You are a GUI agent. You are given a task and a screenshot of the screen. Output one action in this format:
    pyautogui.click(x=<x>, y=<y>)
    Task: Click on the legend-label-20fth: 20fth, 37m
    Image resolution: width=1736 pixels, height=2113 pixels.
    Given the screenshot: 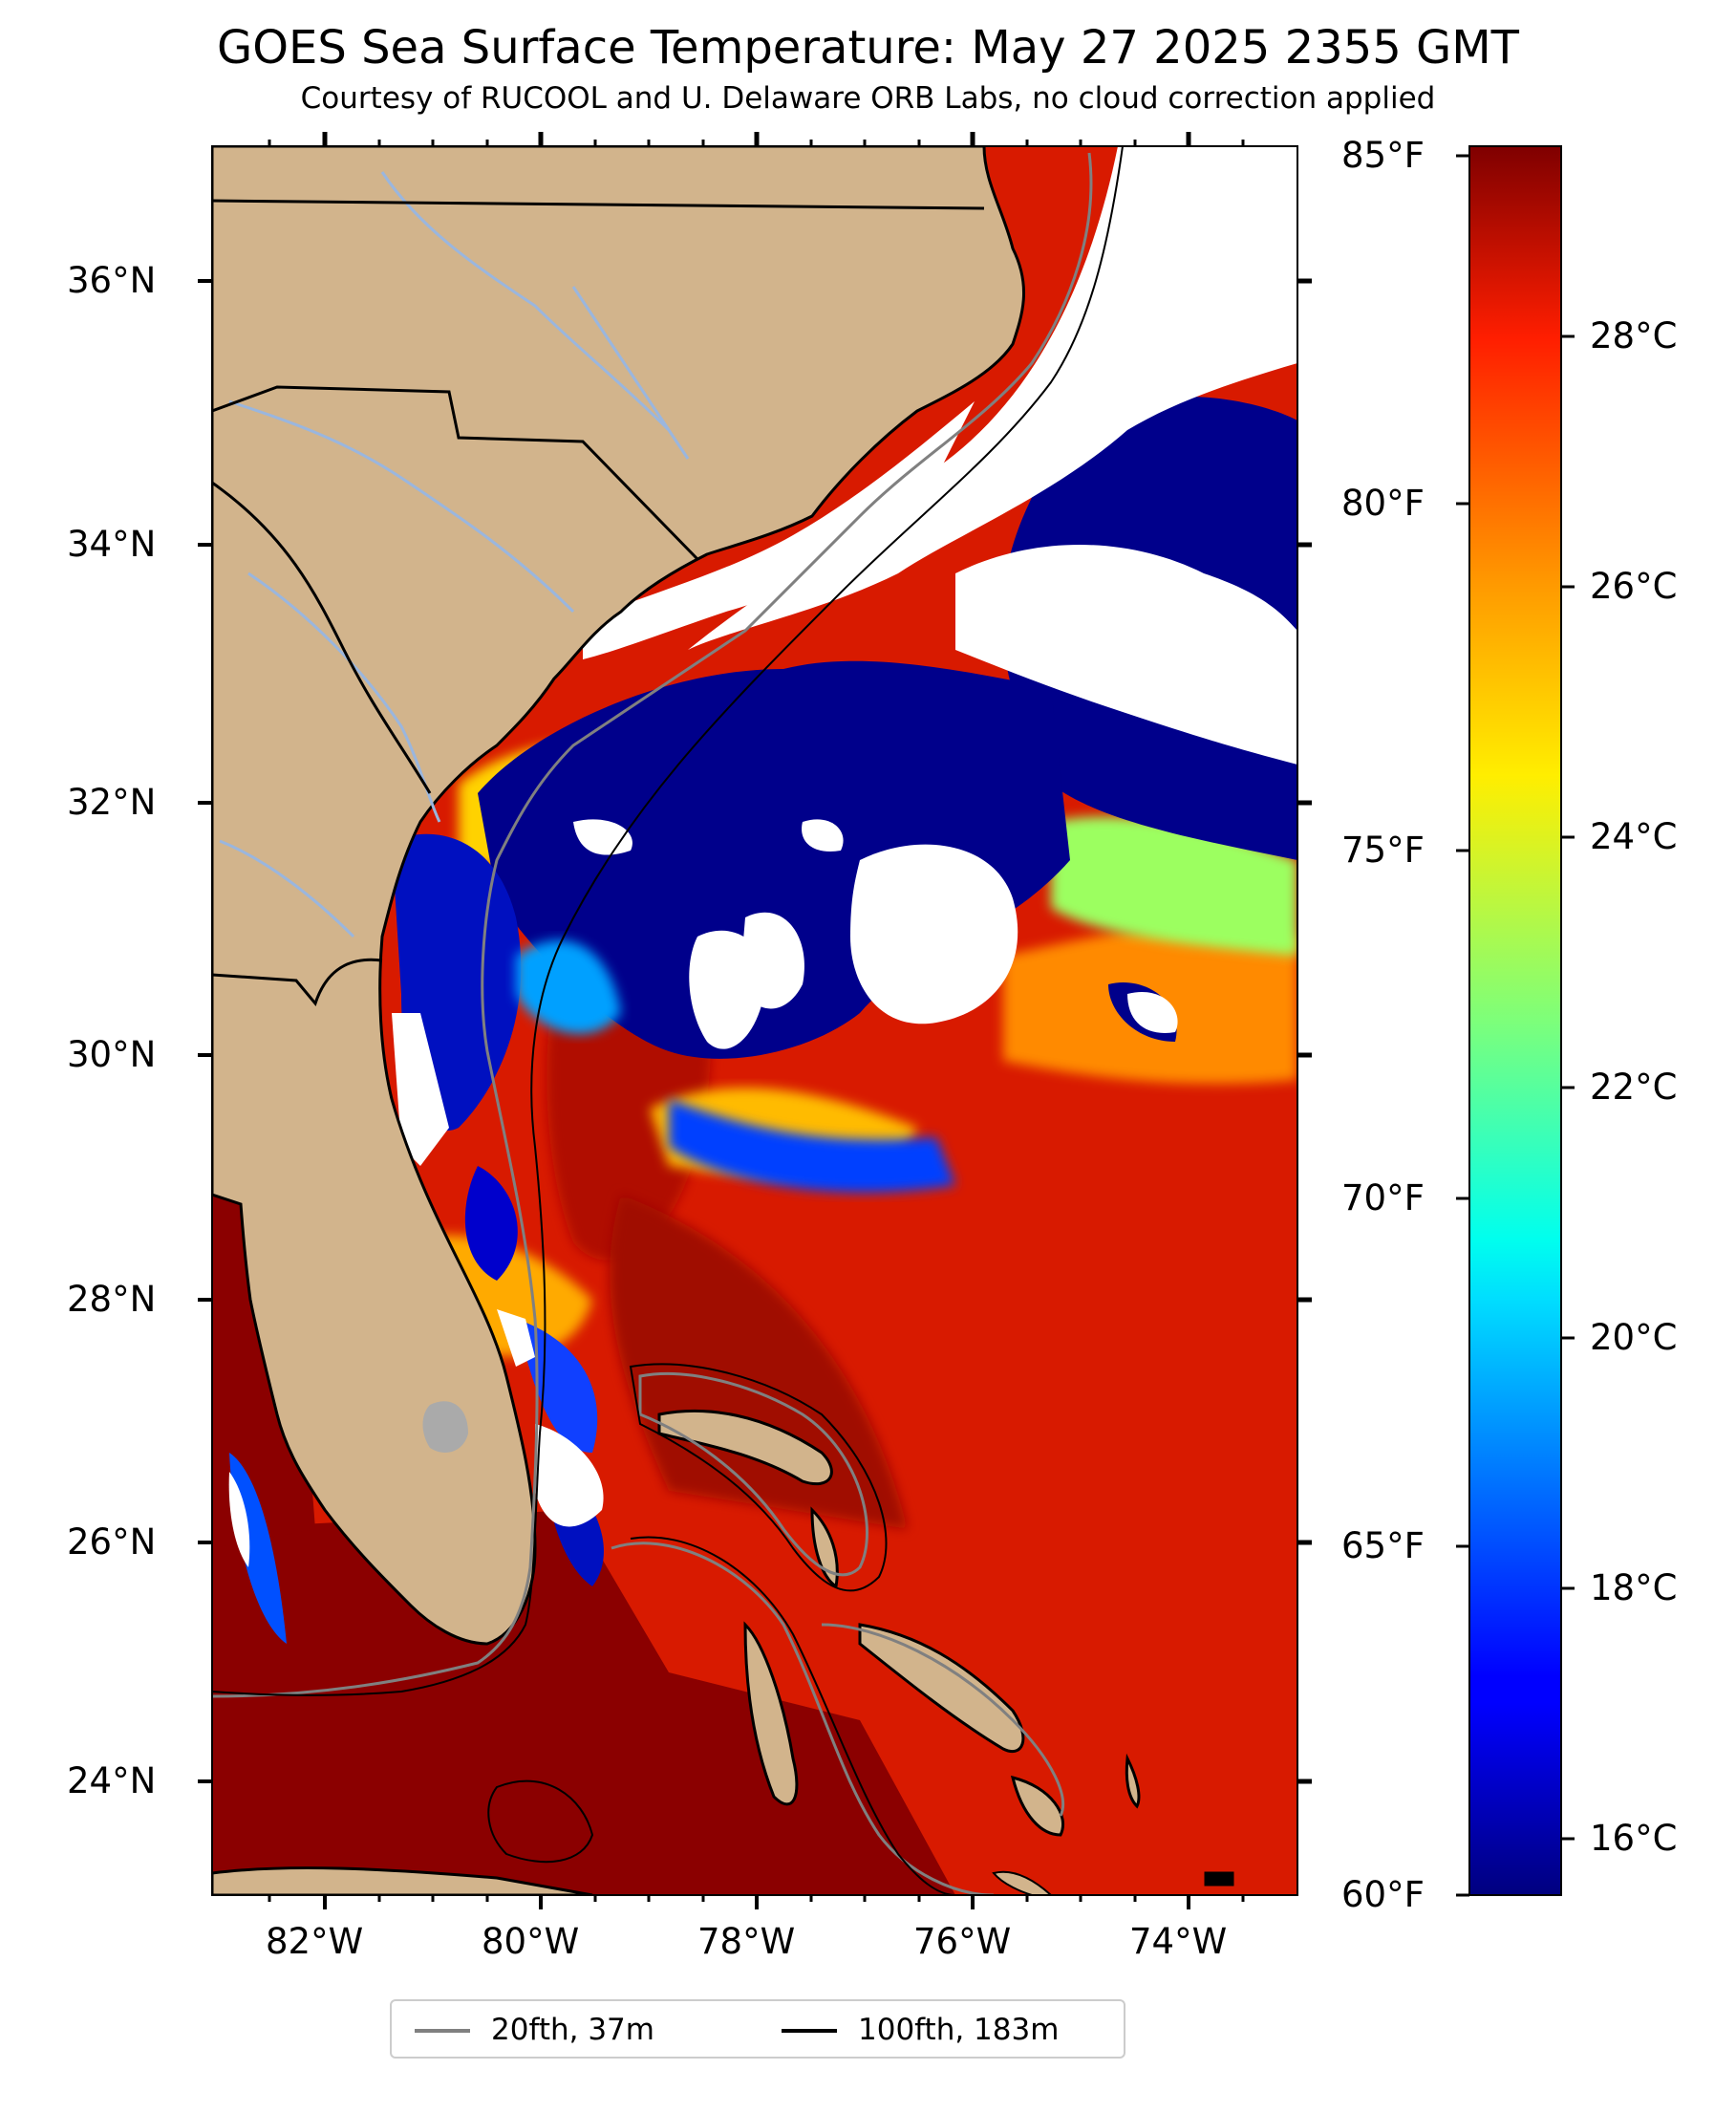 What is the action you would take?
    pyautogui.click(x=572, y=2030)
    